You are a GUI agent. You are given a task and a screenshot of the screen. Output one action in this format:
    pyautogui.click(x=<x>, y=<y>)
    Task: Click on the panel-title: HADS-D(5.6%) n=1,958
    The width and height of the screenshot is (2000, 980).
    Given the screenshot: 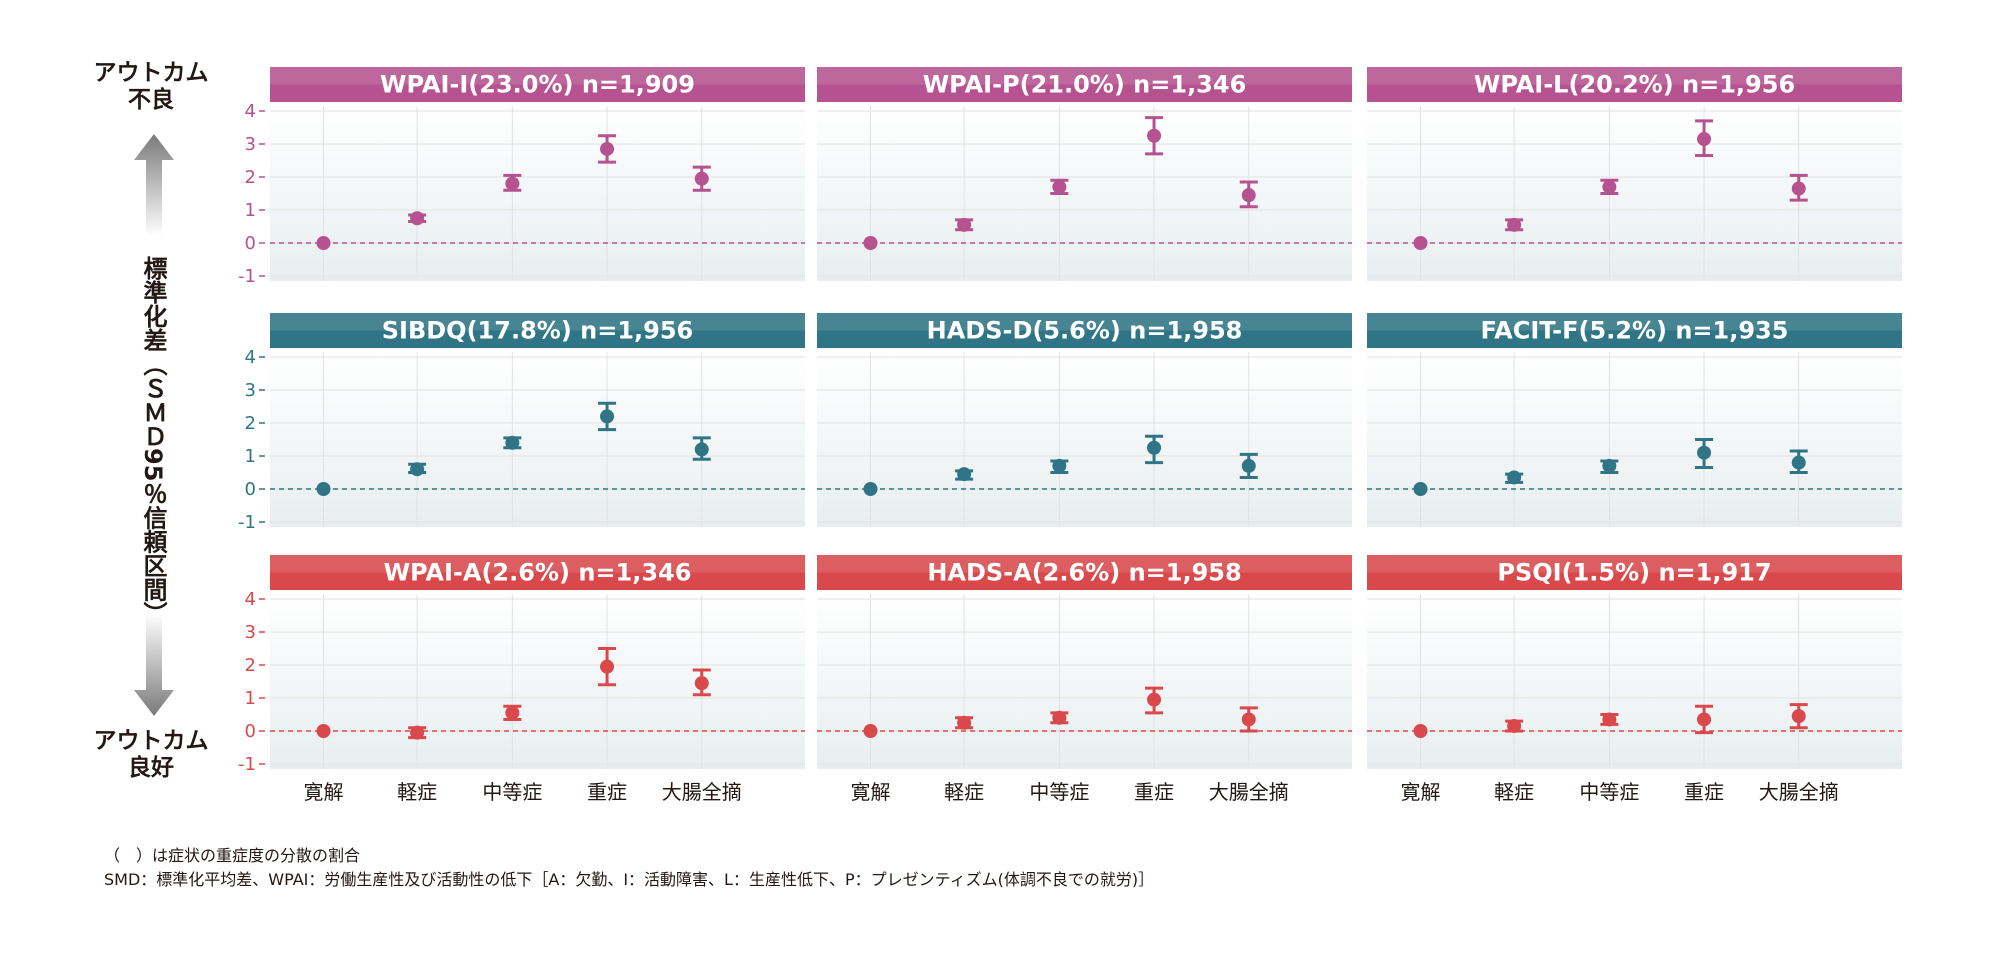 What is the action you would take?
    pyautogui.click(x=1085, y=331)
    